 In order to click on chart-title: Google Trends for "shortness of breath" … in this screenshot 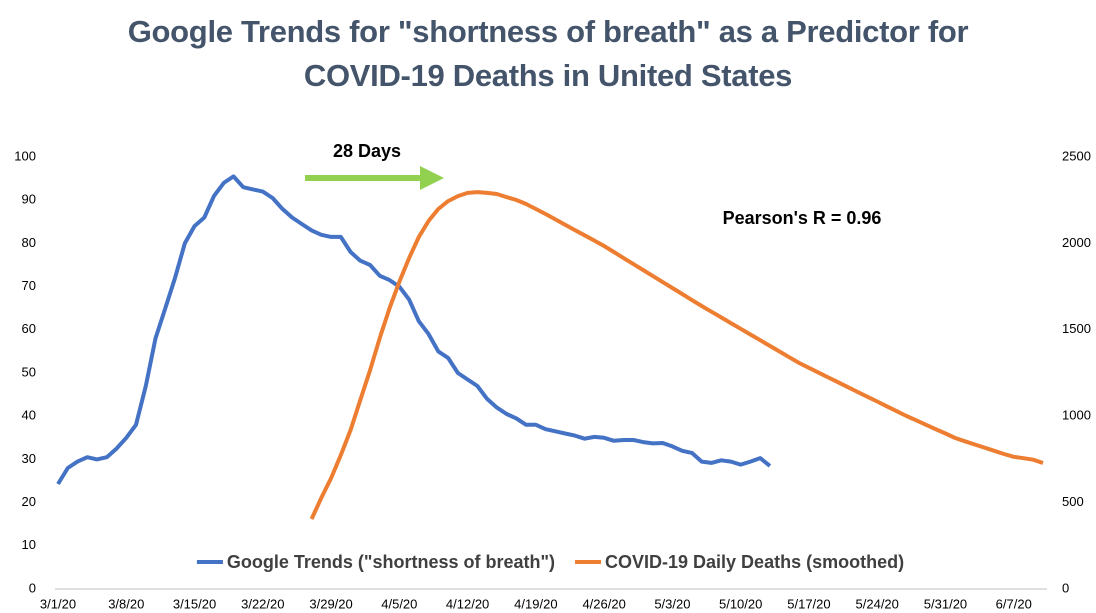, I will do `click(548, 53)`.